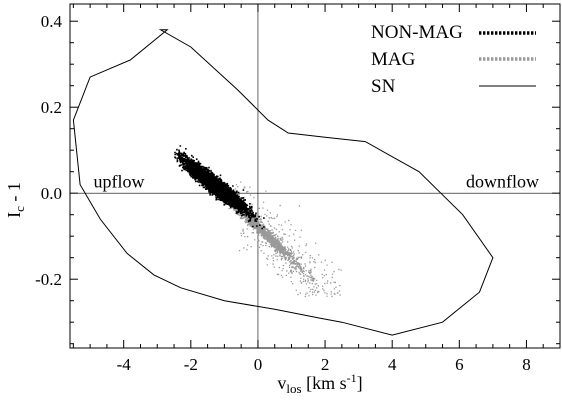 This screenshot has width=562, height=401. I want to click on legend-label-mag: MAG, so click(393, 59).